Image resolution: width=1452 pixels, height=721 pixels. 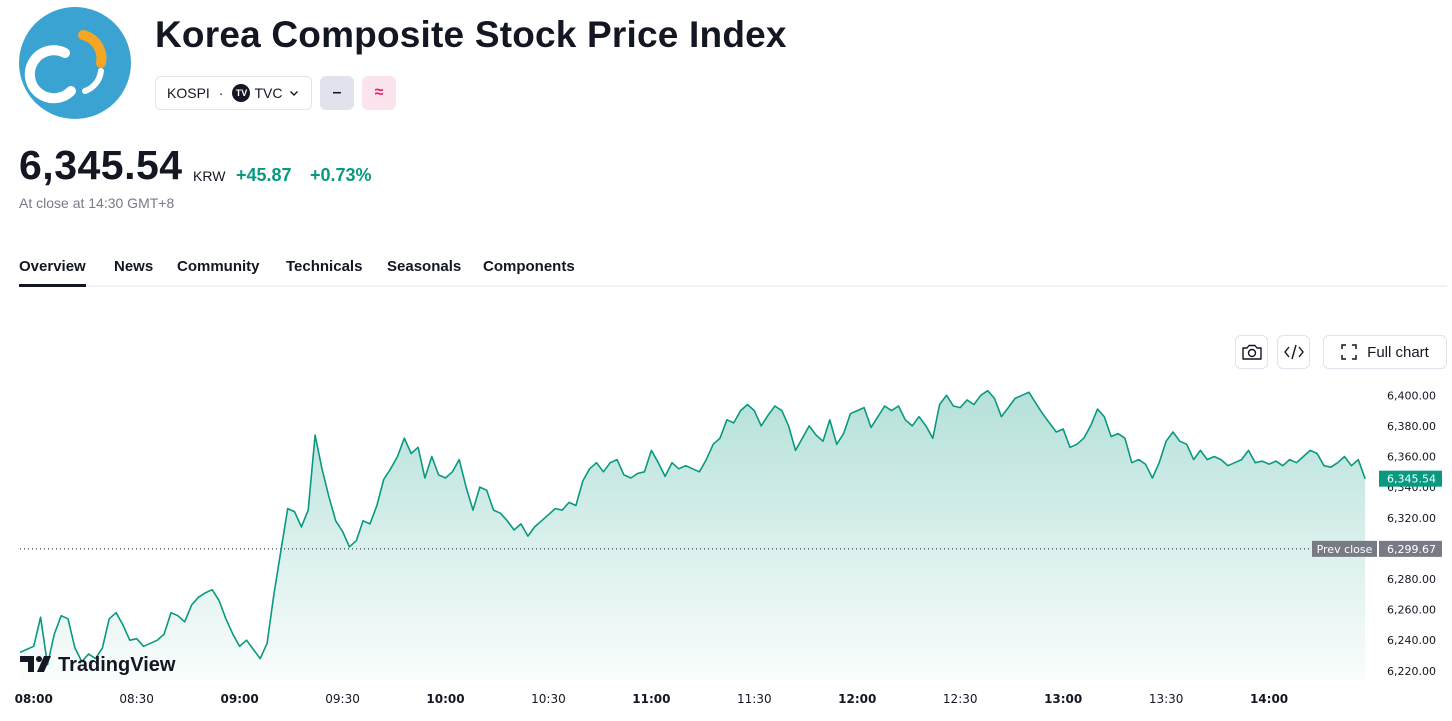 I want to click on exchange-label: TVC, so click(x=268, y=93).